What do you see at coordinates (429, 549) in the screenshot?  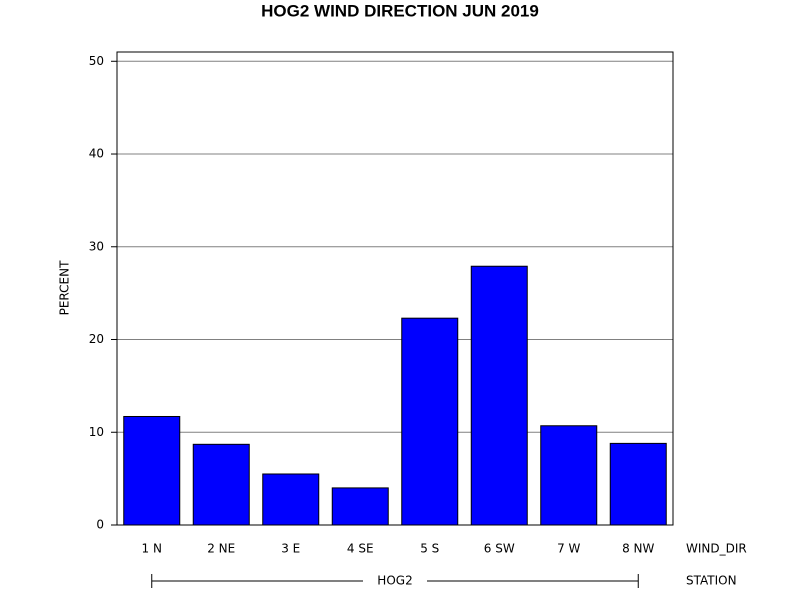 I see `x-tick-label: 5 S` at bounding box center [429, 549].